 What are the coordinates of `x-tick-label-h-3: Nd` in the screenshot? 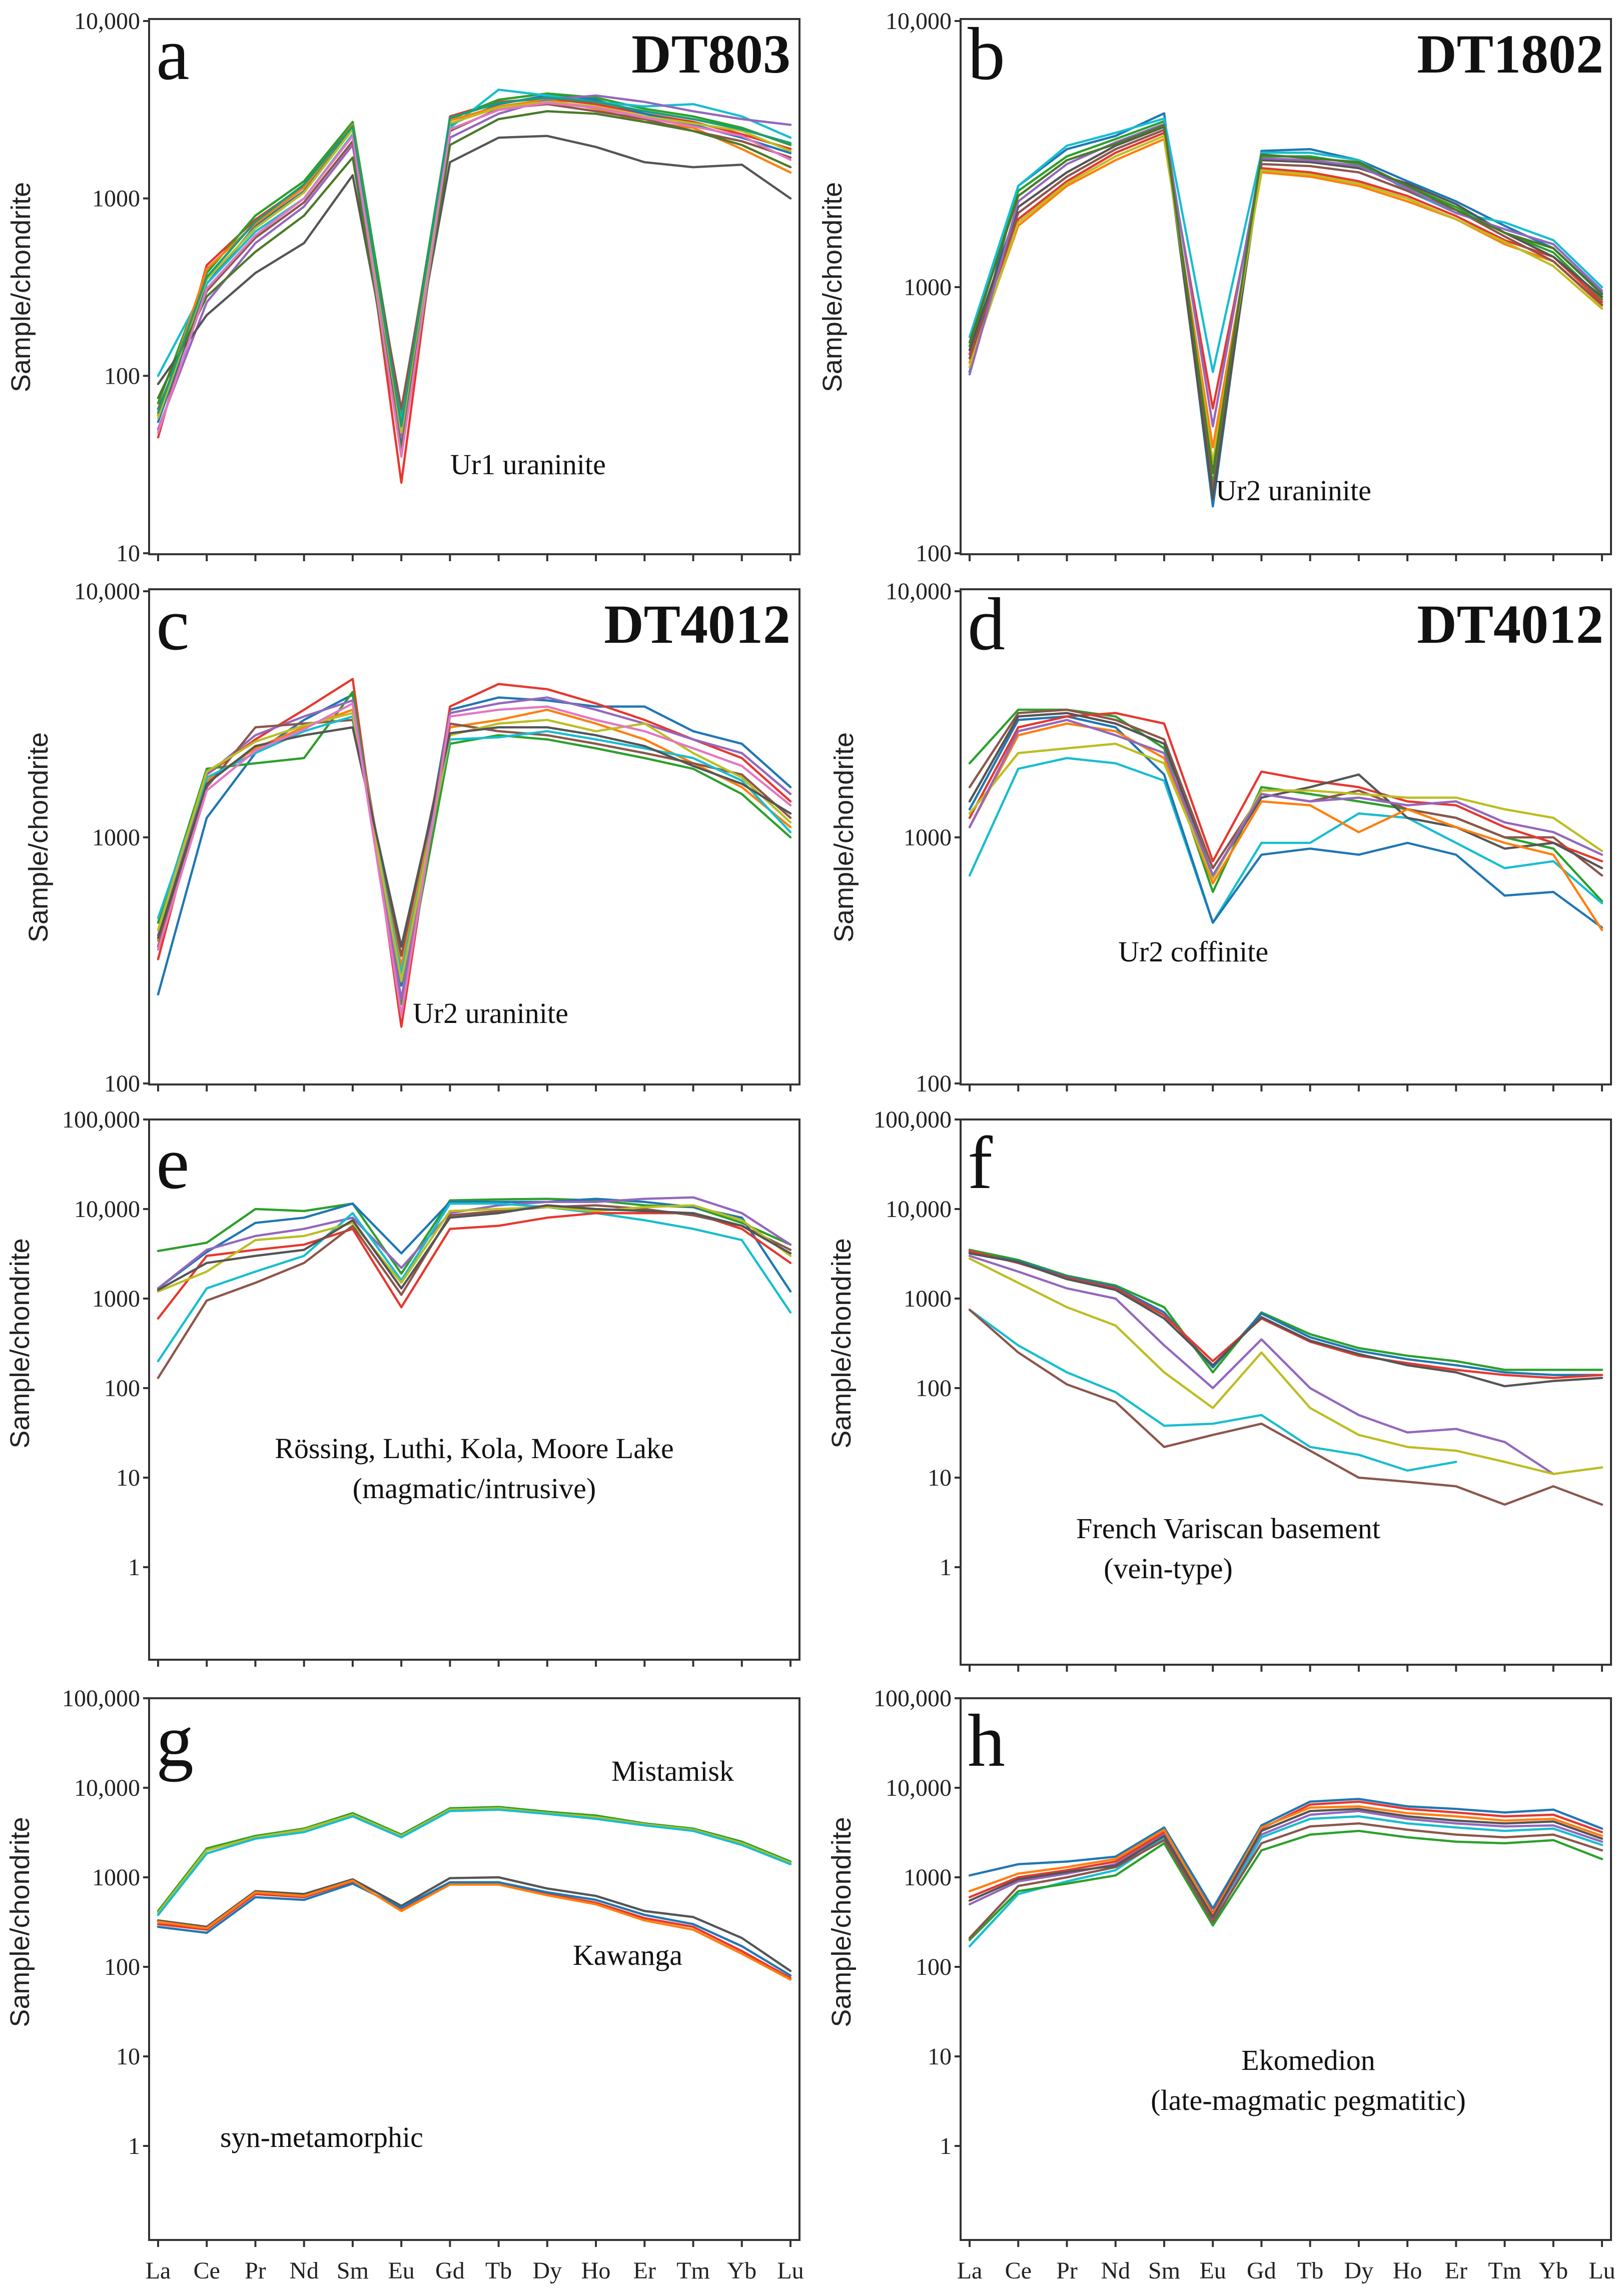 It's located at (1116, 2270).